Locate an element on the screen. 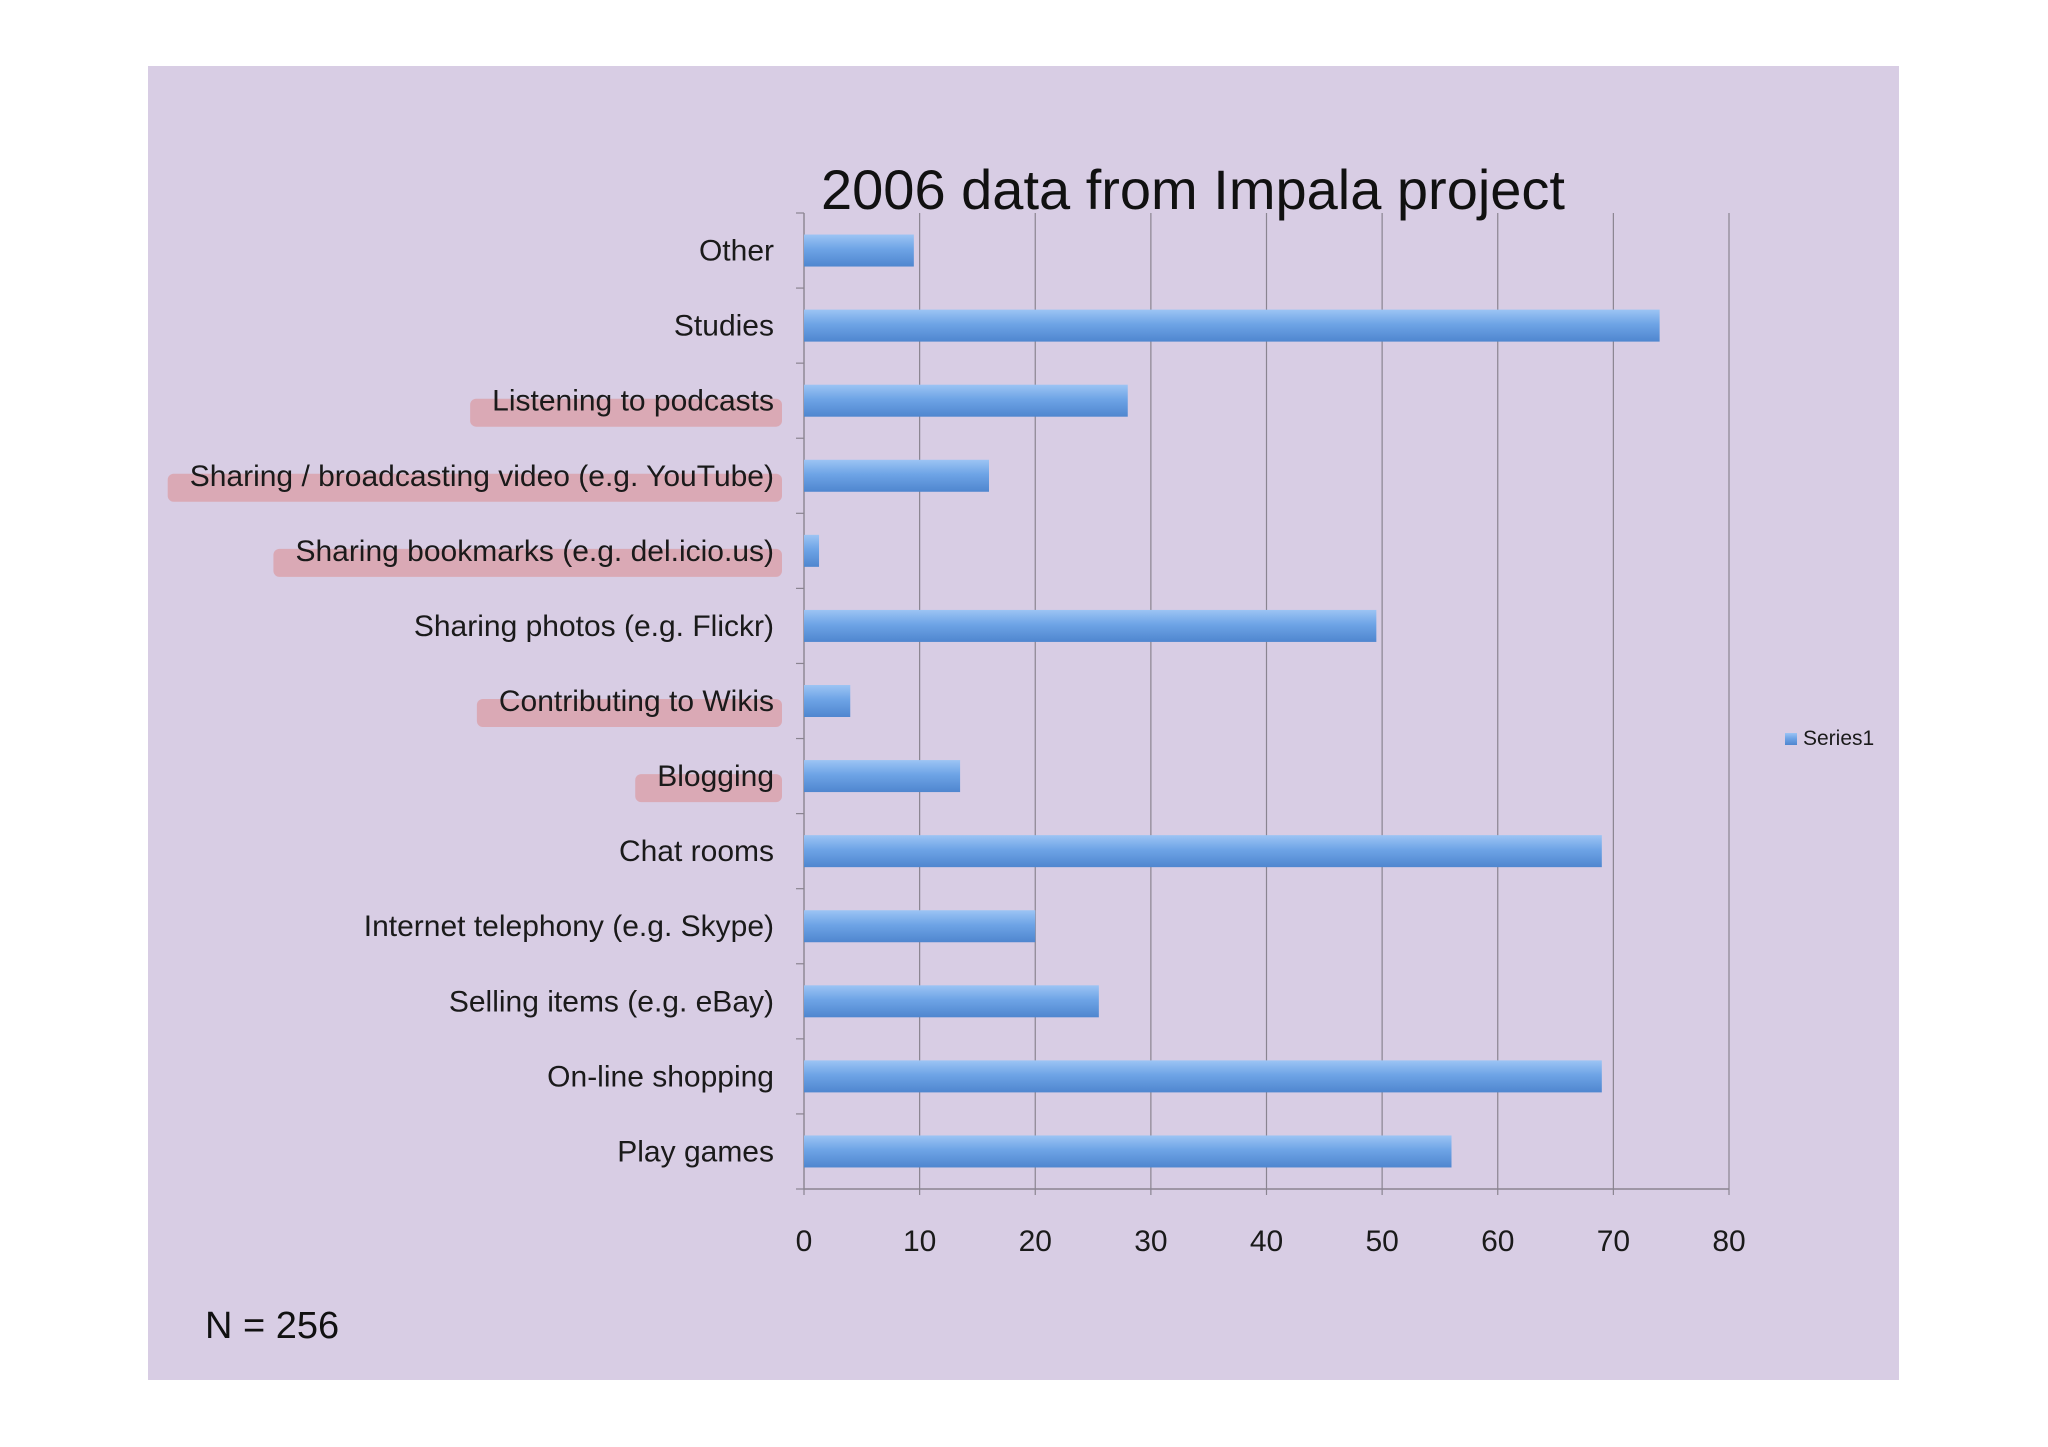  category-label: Studies is located at coordinates (724, 326).